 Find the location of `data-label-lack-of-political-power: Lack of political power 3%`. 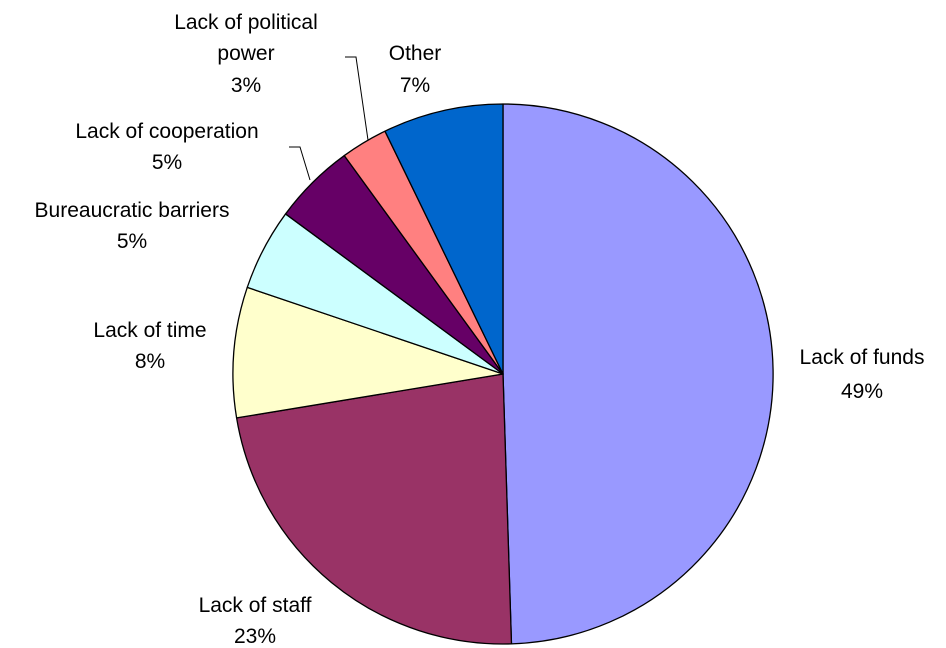

data-label-lack-of-political-power: Lack of political power 3% is located at coordinates (246, 54).